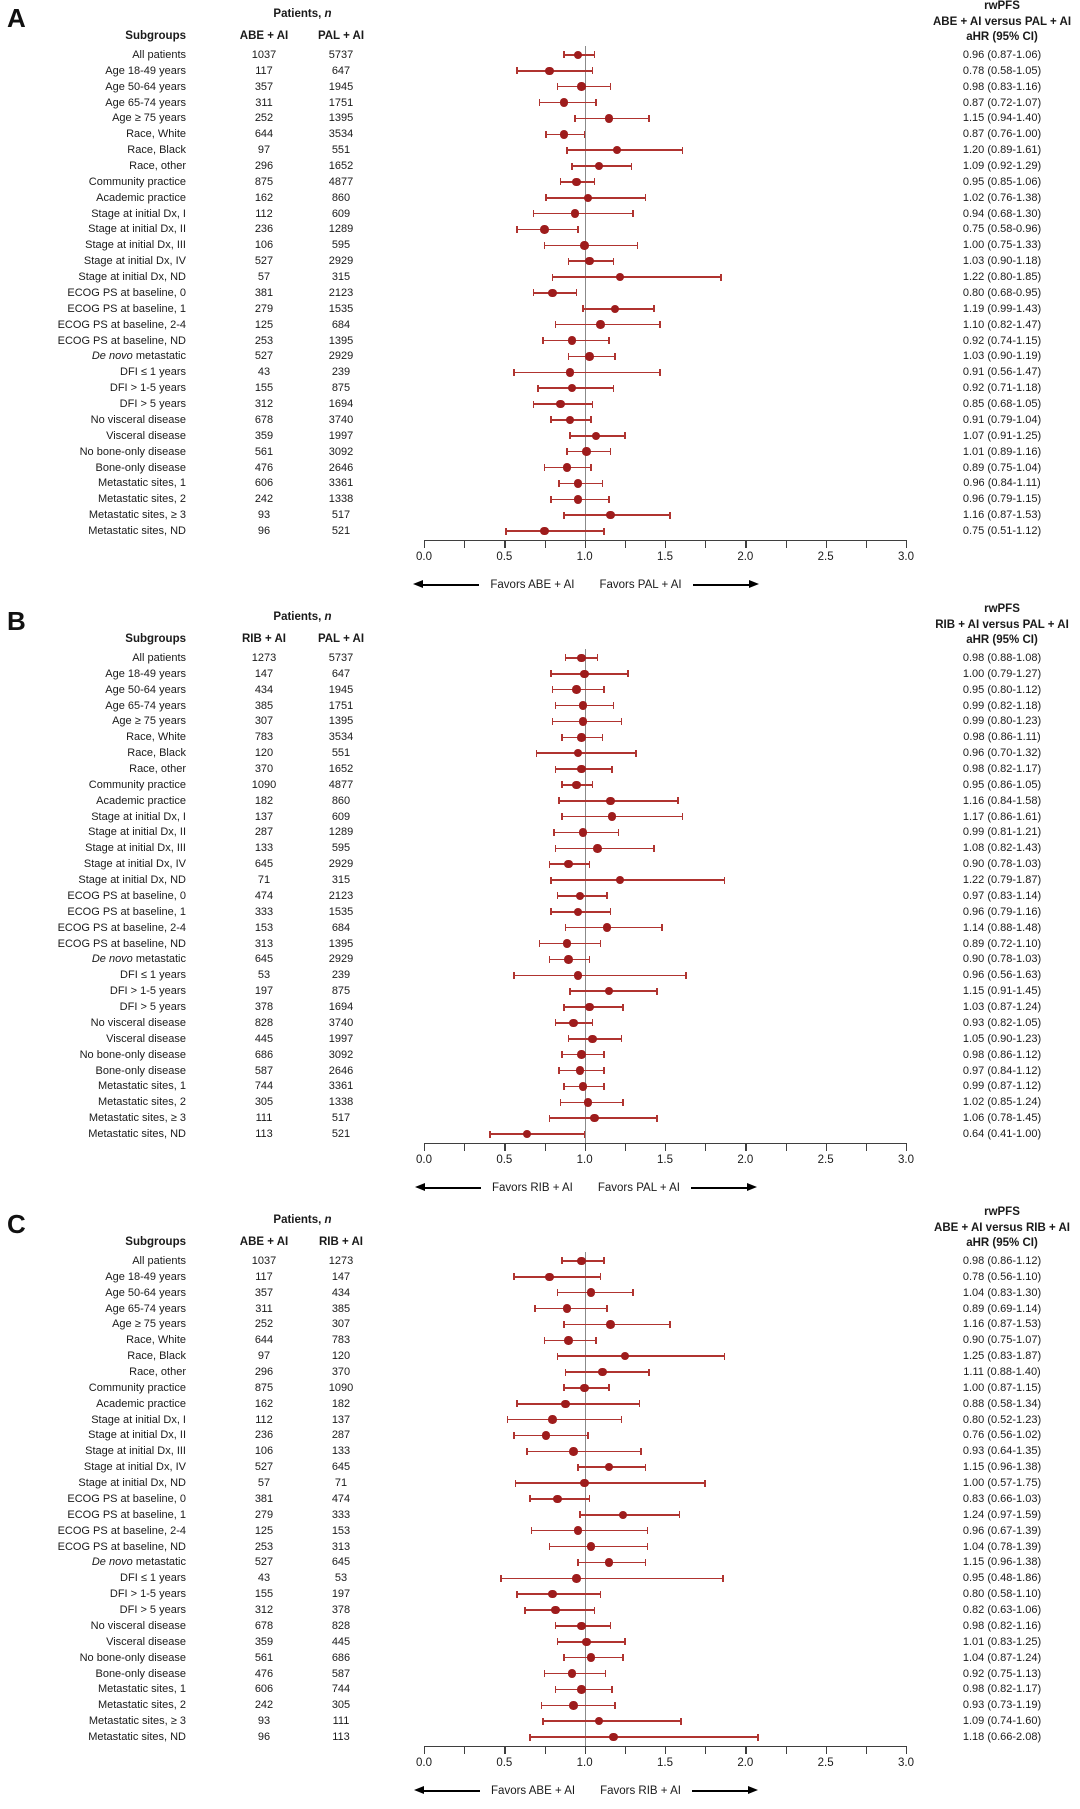  I want to click on subgroup-label: DFI > 1-5 years, so click(147, 388).